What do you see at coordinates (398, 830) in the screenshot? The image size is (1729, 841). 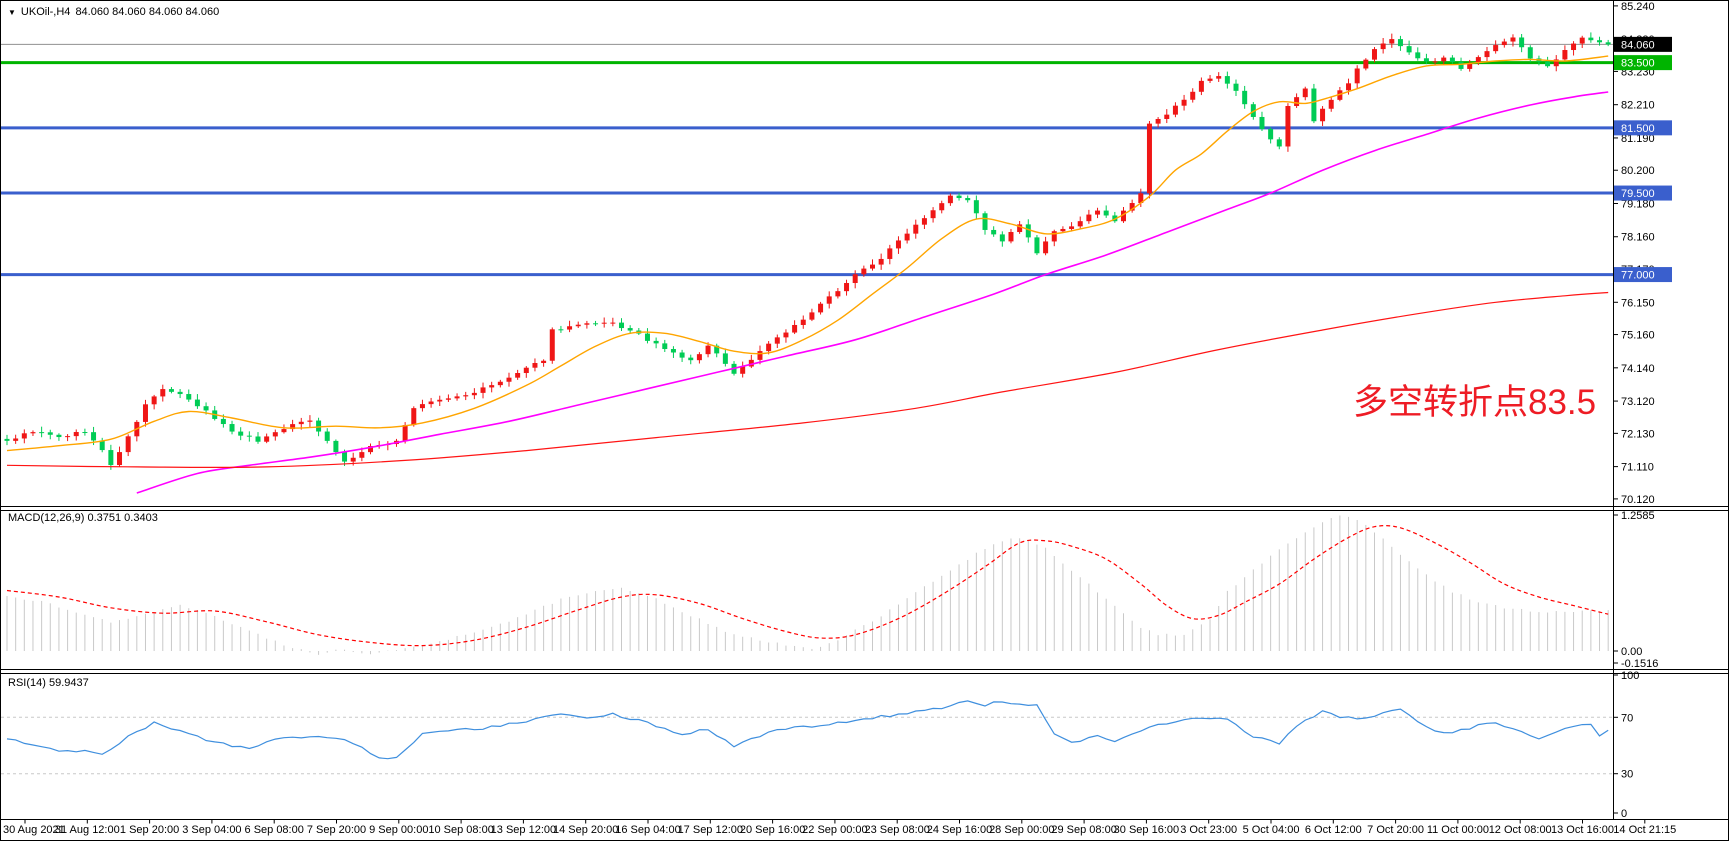 I see `svg-text: 9 Sep 00:00` at bounding box center [398, 830].